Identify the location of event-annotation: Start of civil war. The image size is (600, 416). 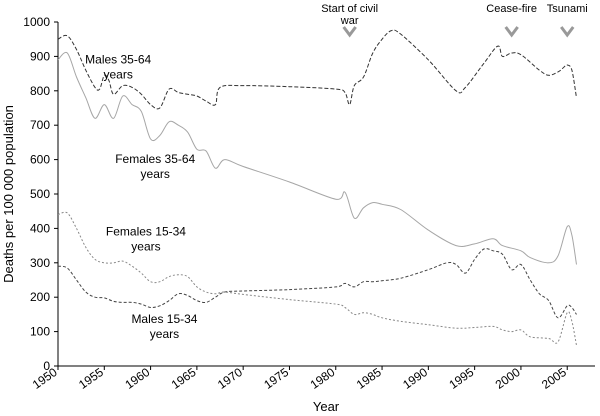
(349, 20).